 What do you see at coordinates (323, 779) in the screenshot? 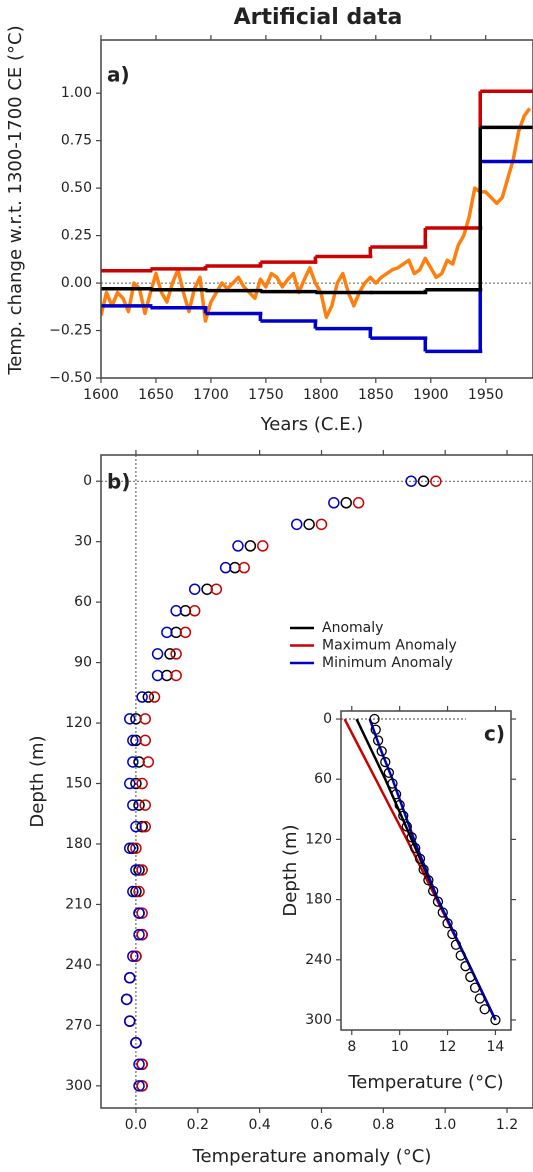
I see `y-tick-label: 60` at bounding box center [323, 779].